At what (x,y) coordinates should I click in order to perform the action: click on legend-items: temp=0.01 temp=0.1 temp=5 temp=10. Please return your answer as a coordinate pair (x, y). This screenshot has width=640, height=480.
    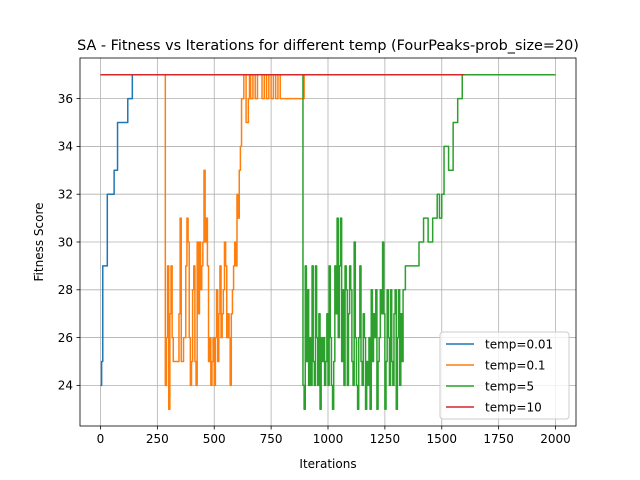
    Looking at the image, I should click on (499, 375).